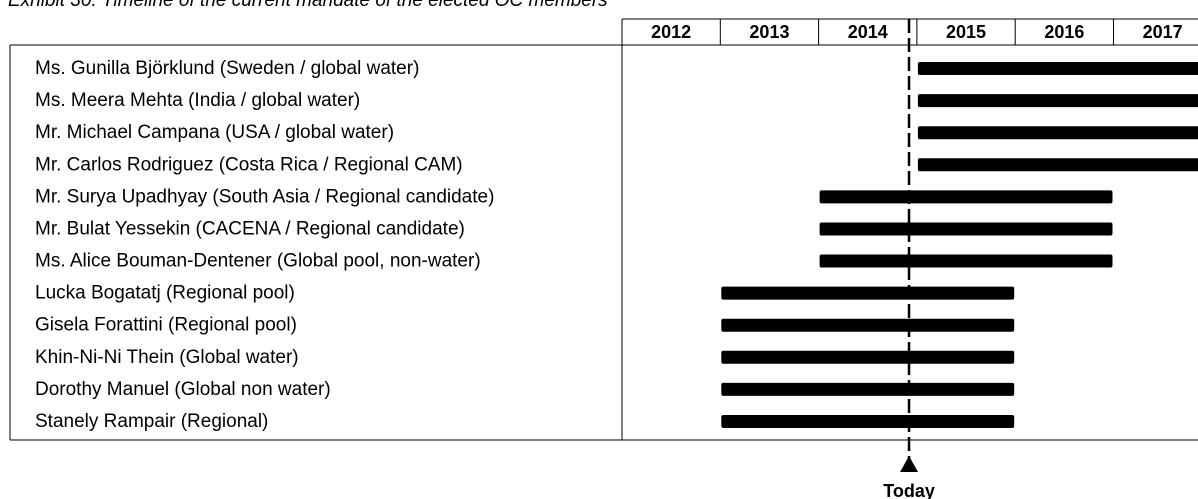 The image size is (1198, 499). Describe the element at coordinates (1064, 32) in the screenshot. I see `x-tick-label: 2016` at that location.